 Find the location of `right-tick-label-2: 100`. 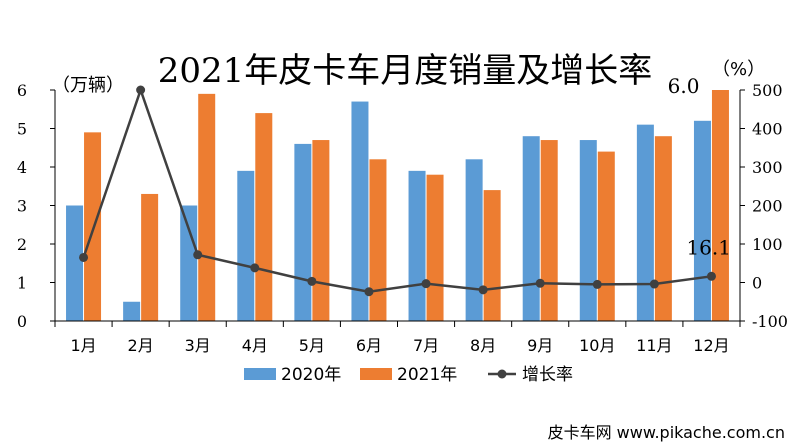

right-tick-label-2: 100 is located at coordinates (767, 244).